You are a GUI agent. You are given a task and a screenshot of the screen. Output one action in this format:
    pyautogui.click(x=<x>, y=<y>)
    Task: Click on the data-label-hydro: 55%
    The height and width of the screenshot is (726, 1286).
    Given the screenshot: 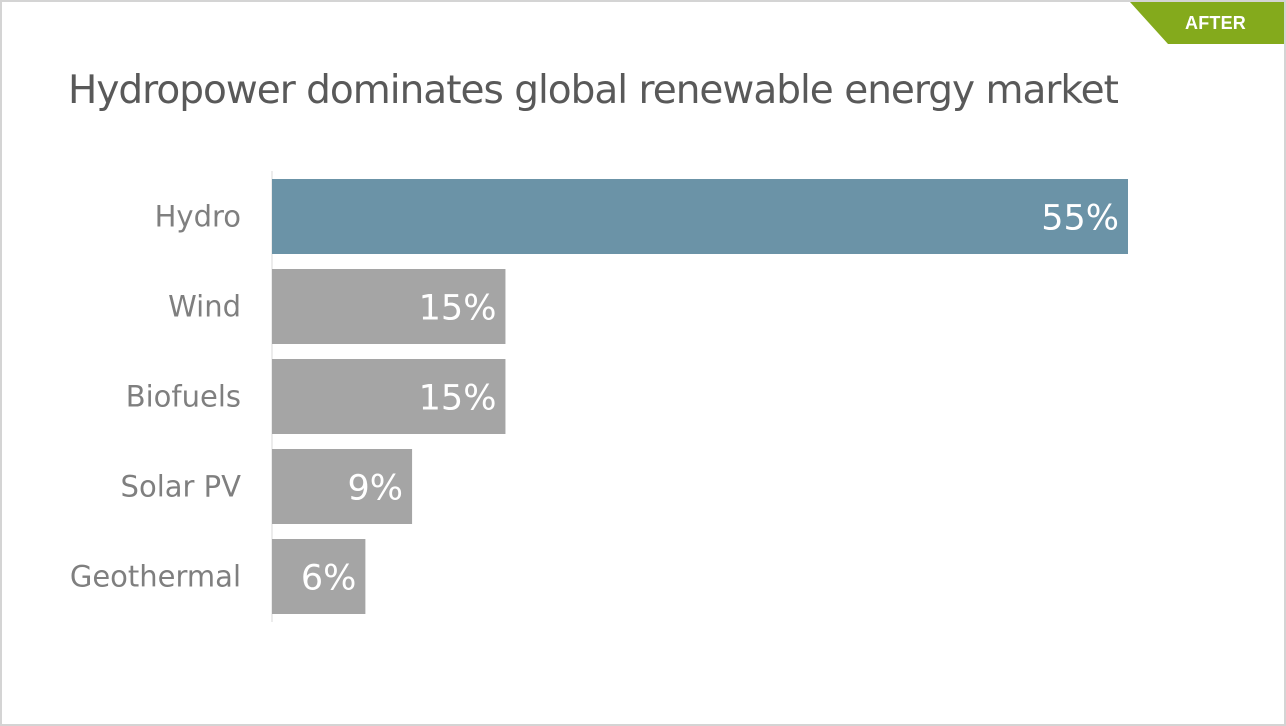 What is the action you would take?
    pyautogui.click(x=1080, y=219)
    